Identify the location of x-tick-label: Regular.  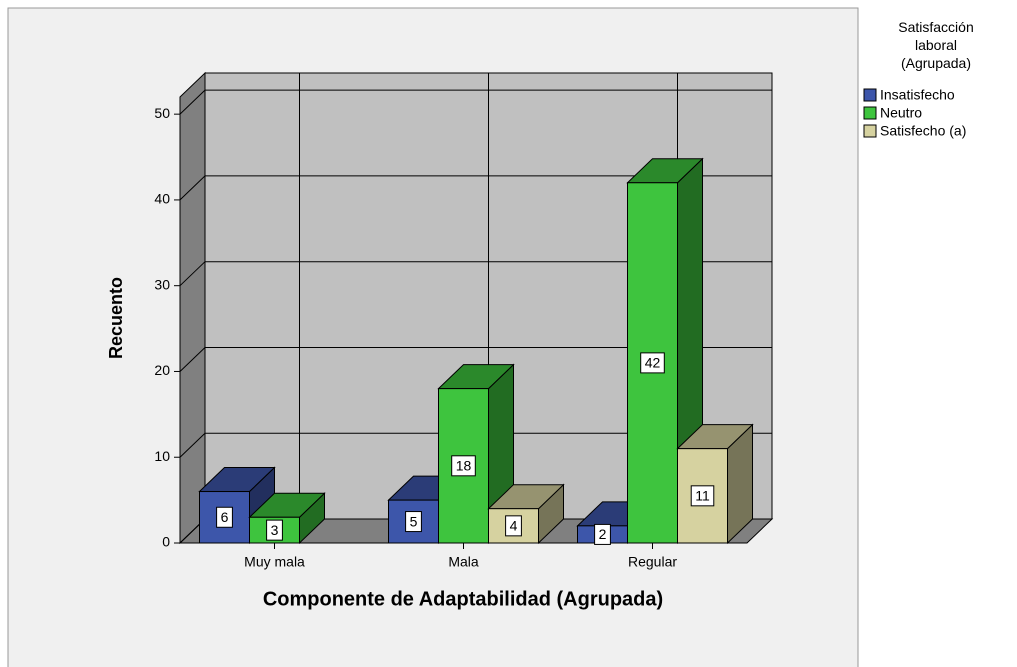
(652, 562).